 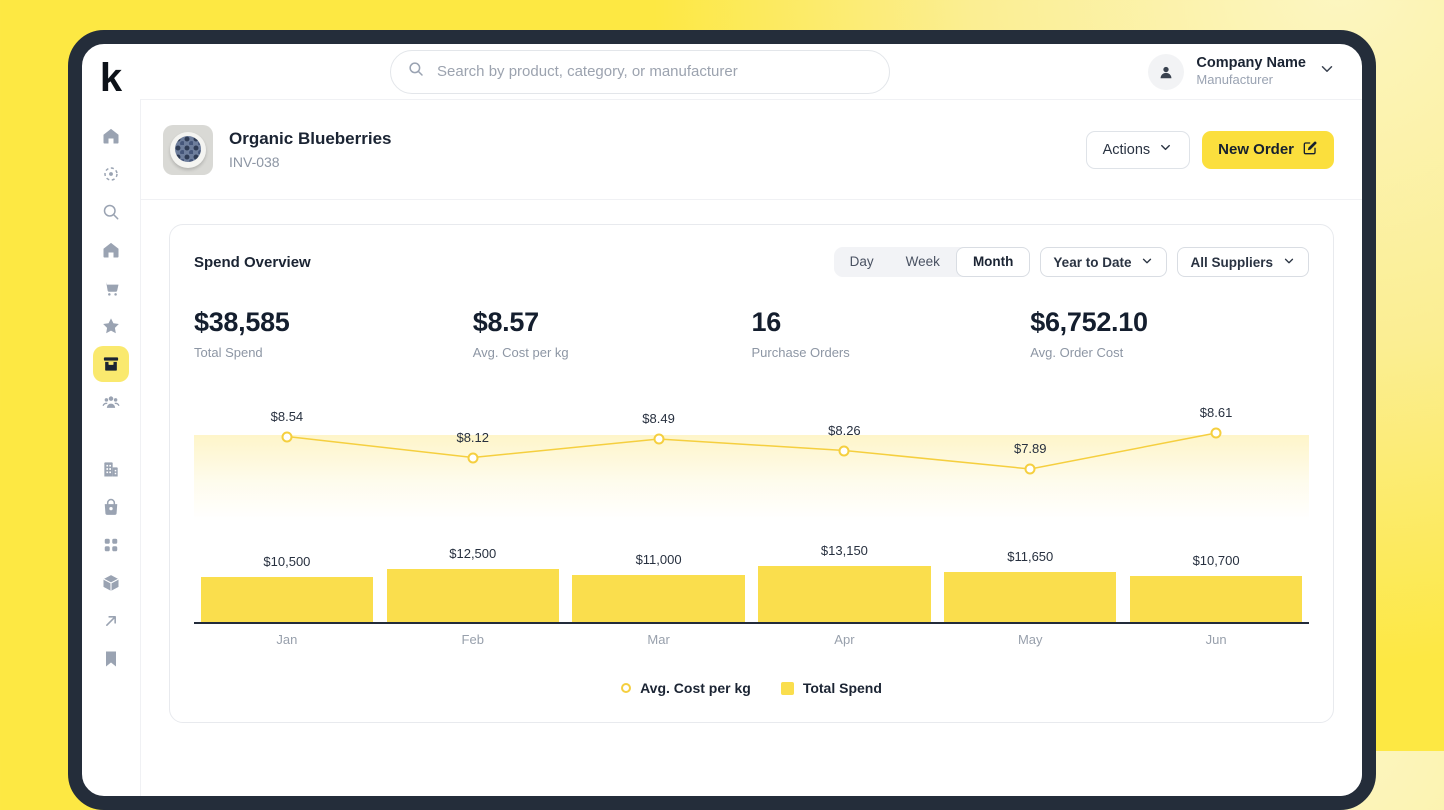 I want to click on range-segmented-control: Day Week Month, so click(x=932, y=262).